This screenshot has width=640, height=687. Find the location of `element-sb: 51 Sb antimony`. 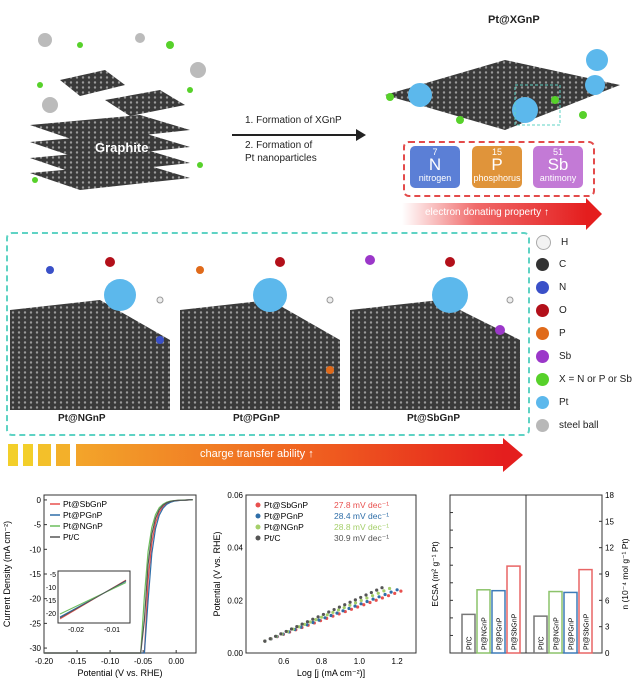

element-sb: 51 Sb antimony is located at coordinates (558, 167).